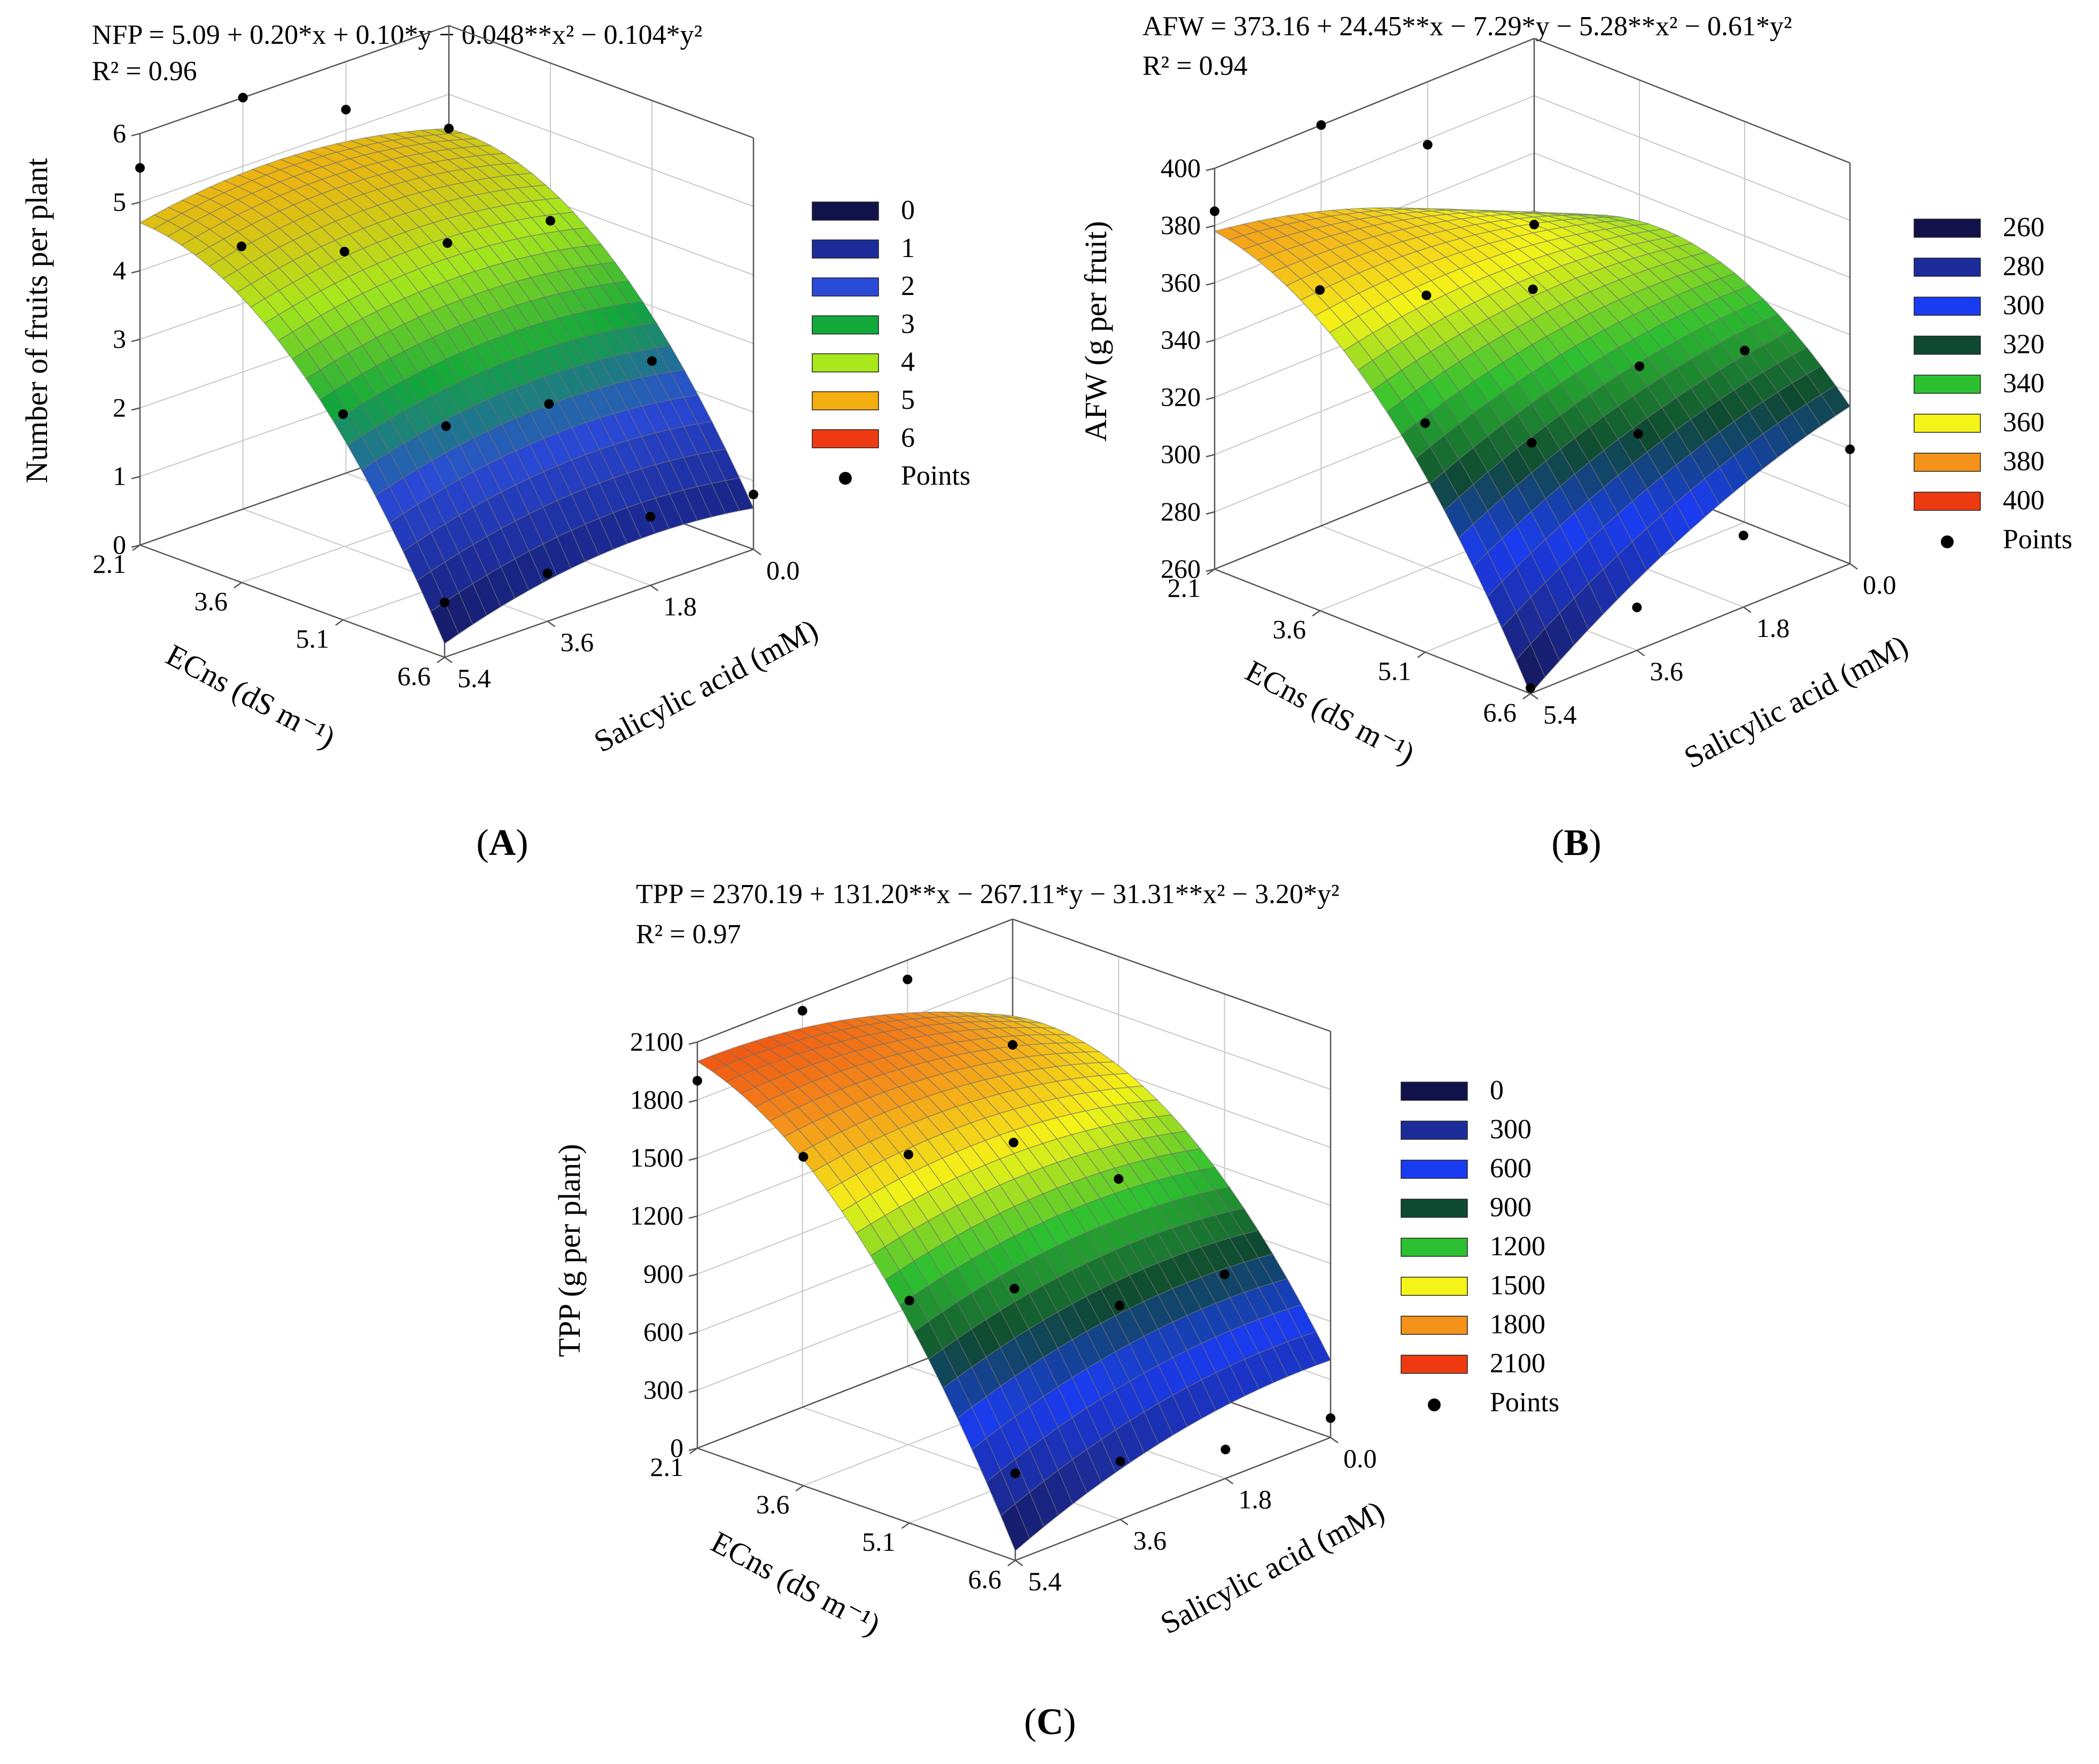 The width and height of the screenshot is (2099, 1764). Describe the element at coordinates (2023, 344) in the screenshot. I see `legend-label: 320` at that location.